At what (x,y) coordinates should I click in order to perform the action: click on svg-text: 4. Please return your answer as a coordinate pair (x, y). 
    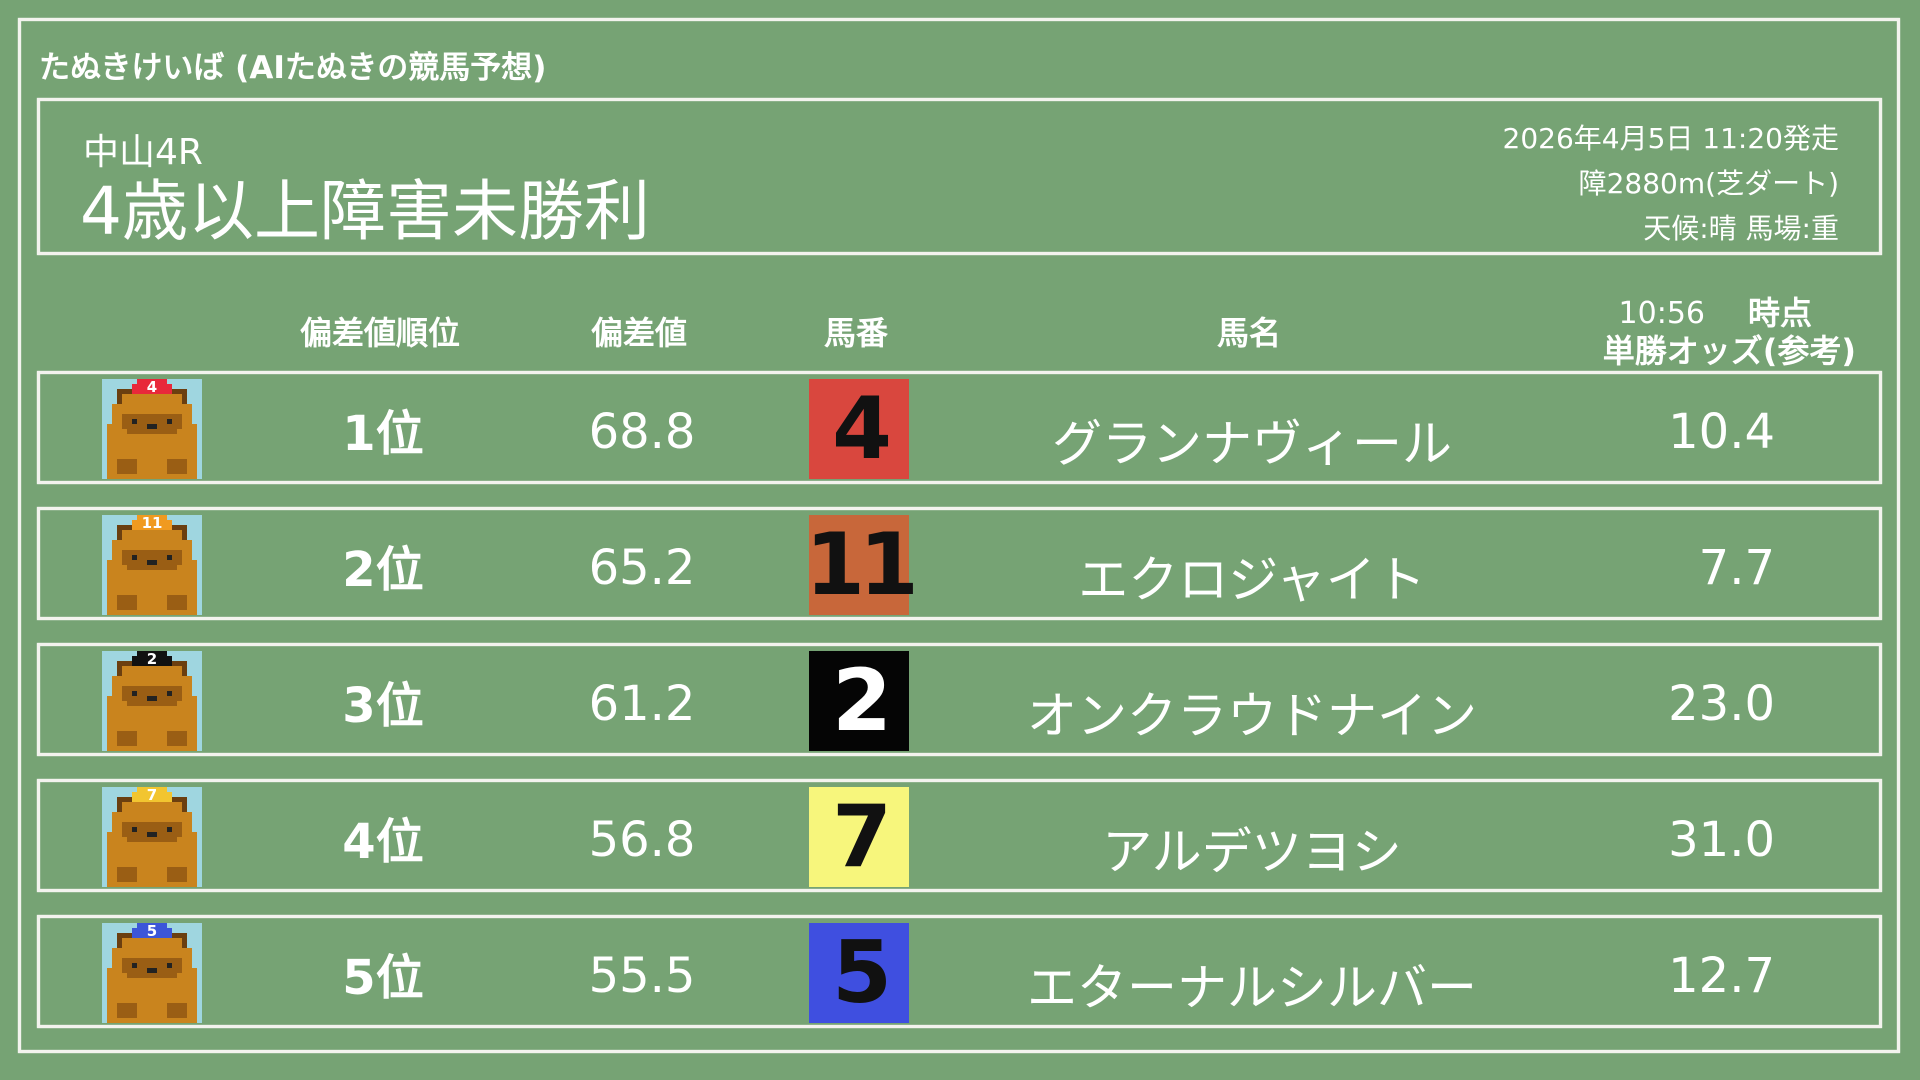
    Looking at the image, I should click on (152, 387).